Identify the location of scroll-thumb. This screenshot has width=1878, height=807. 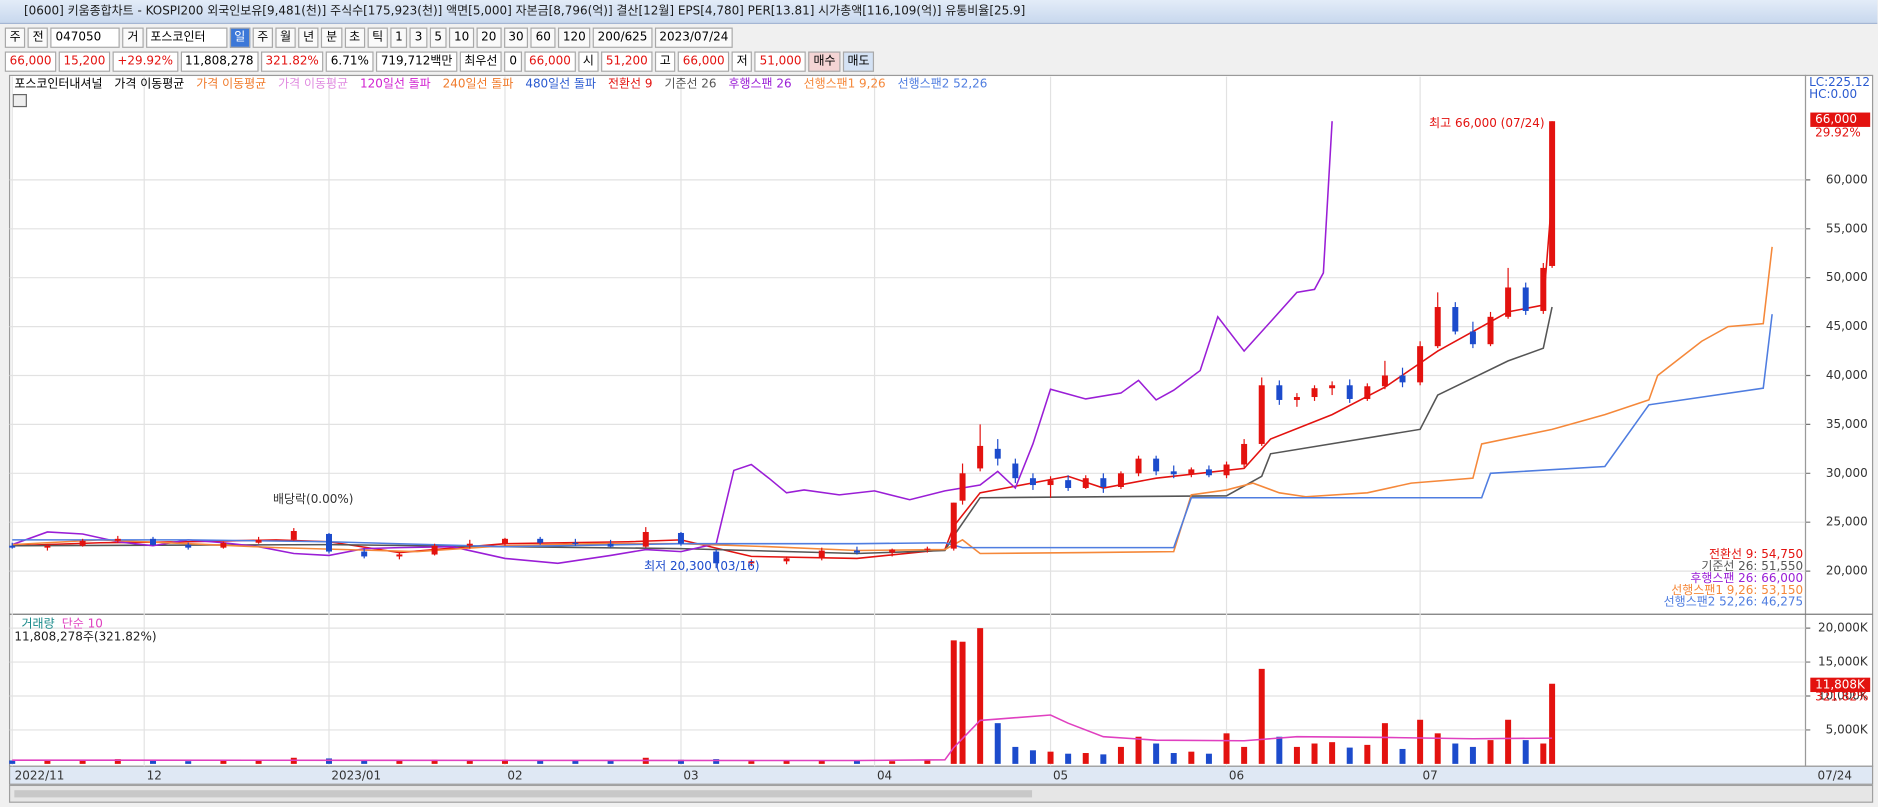
(523, 794).